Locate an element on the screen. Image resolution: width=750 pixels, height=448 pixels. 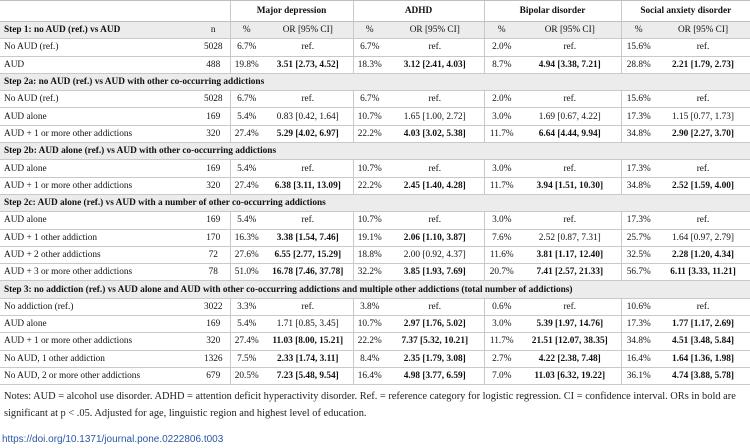
table-cell: 2.90 [2.27, 3.70] is located at coordinates (703, 134).